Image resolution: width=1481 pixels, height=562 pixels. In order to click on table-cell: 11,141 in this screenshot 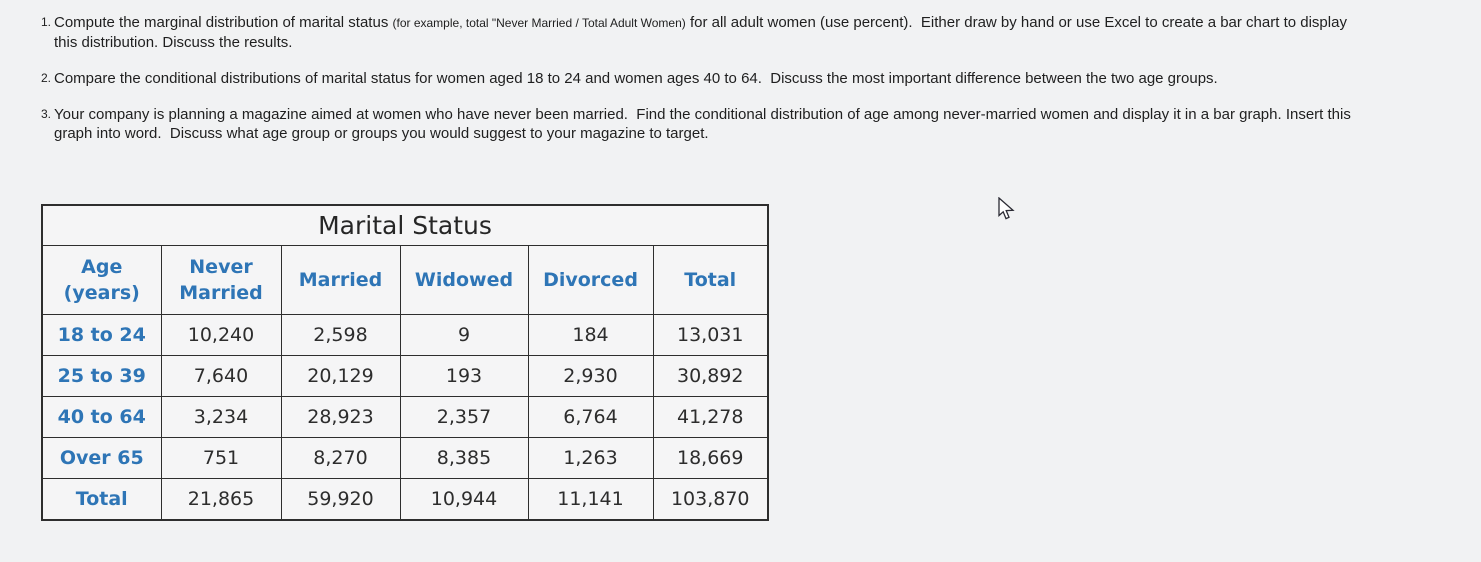, I will do `click(590, 499)`.